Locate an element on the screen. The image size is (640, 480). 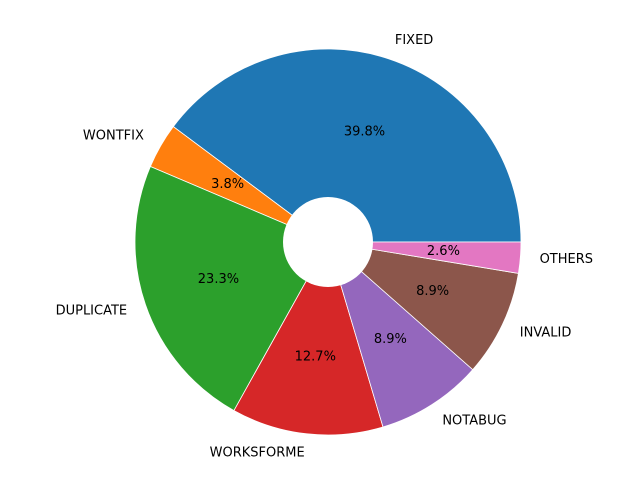
pct-label-wontfix: 3.8% is located at coordinates (227, 184).